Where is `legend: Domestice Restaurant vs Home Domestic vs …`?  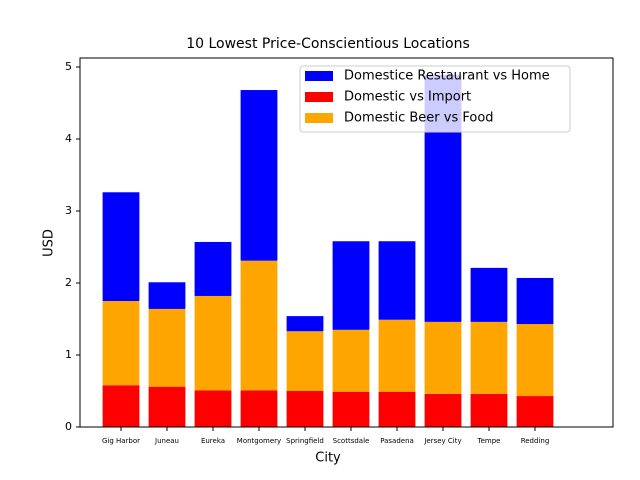
legend: Domestice Restaurant vs Home Domestic vs … is located at coordinates (435, 99).